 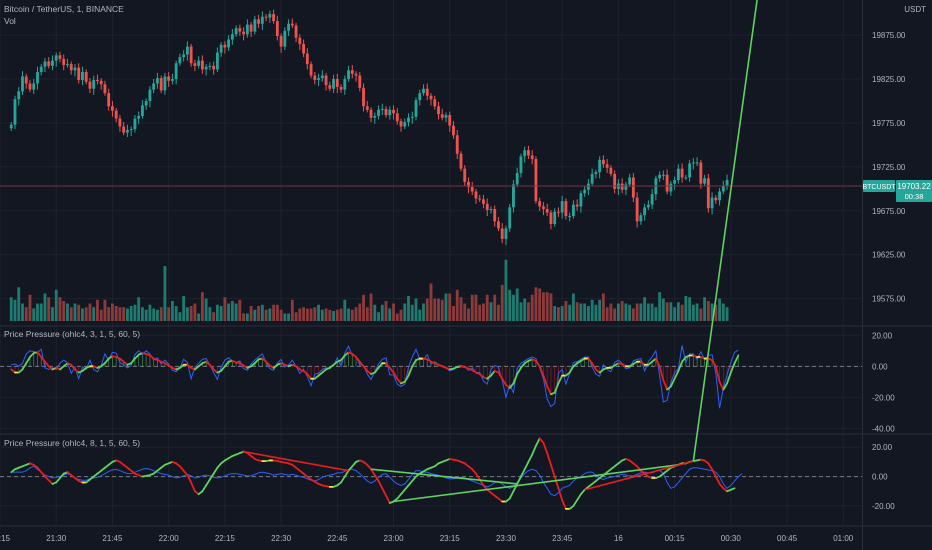 What do you see at coordinates (72, 334) in the screenshot?
I see `indicator-1-label: Price Pressure (ohlc4, 3, 1, 5, 60, 5)` at bounding box center [72, 334].